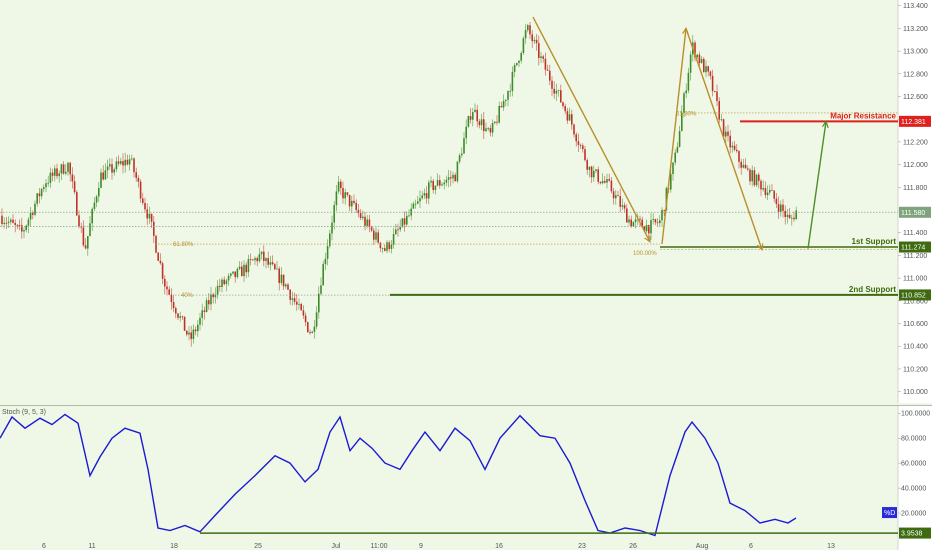 Image resolution: width=932 pixels, height=550 pixels. What do you see at coordinates (915, 324) in the screenshot?
I see `price-tick-label: 110.600` at bounding box center [915, 324].